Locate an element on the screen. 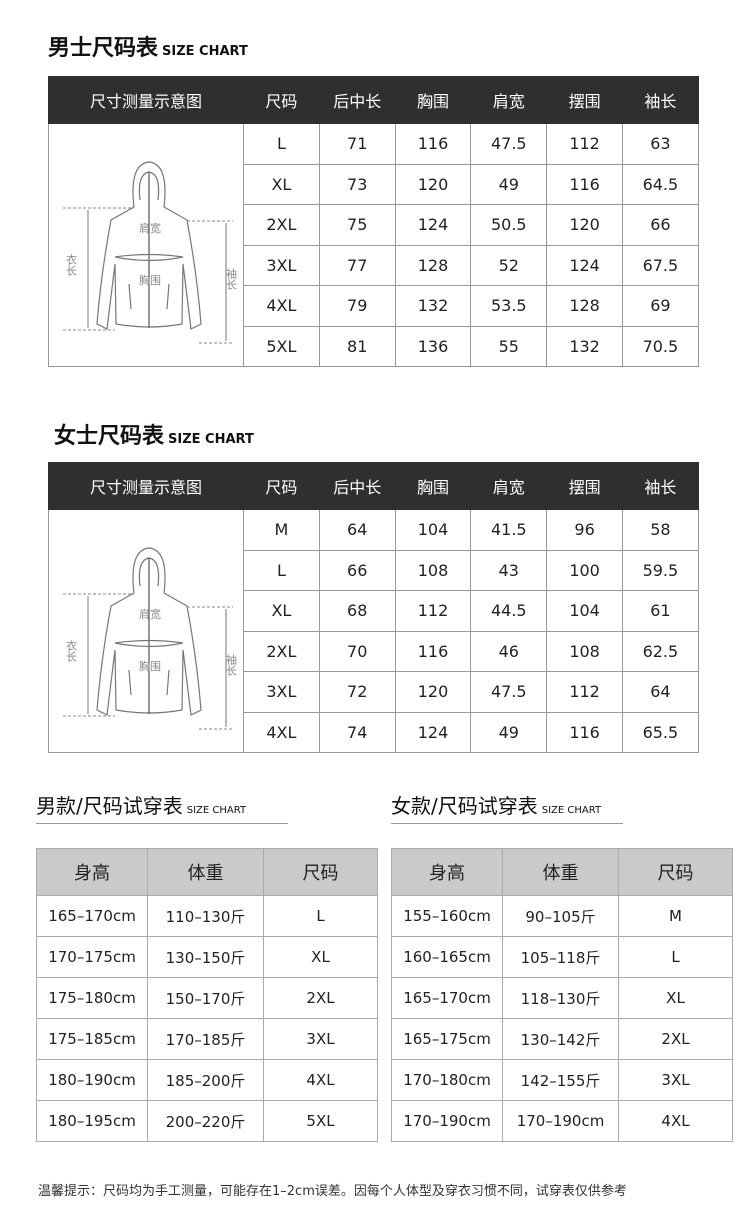 This screenshot has height=1232, width=750. table-cell: 72 is located at coordinates (357, 692).